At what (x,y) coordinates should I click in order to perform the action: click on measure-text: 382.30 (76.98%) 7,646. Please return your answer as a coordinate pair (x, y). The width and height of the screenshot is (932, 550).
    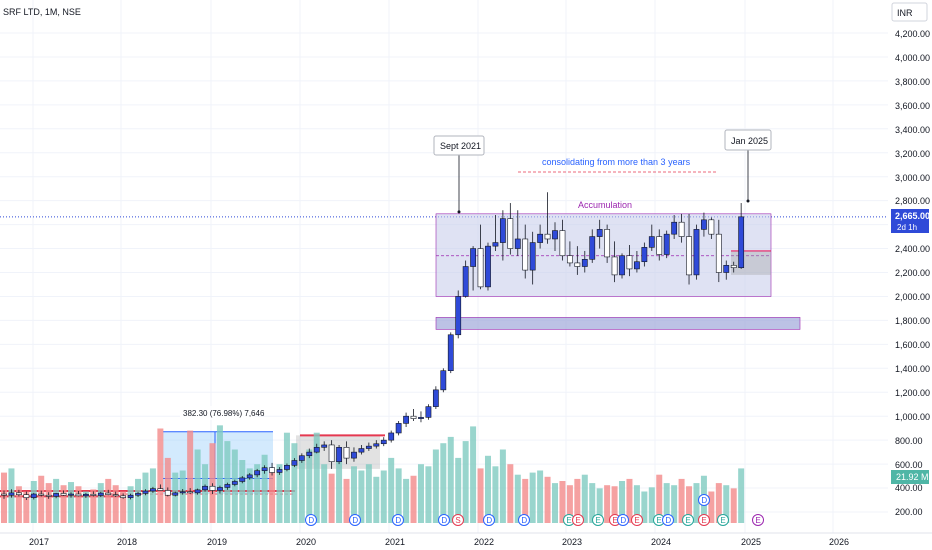
    Looking at the image, I should click on (224, 413).